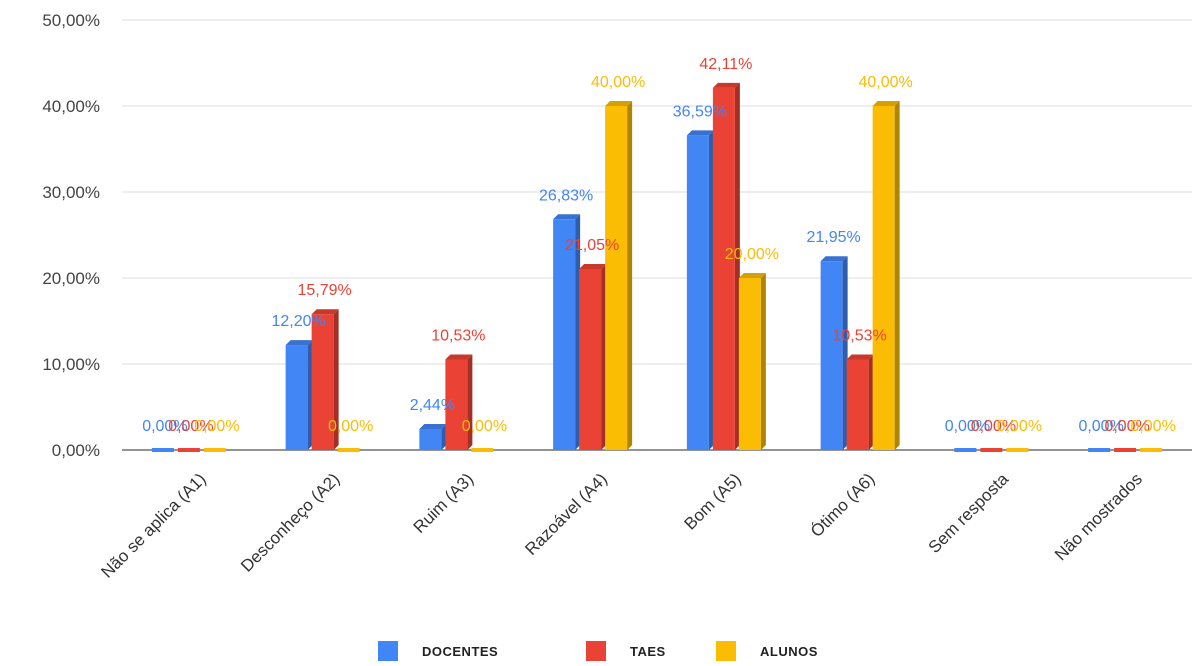  Describe the element at coordinates (324, 290) in the screenshot. I see `data-label-taes: 15,79%` at that location.